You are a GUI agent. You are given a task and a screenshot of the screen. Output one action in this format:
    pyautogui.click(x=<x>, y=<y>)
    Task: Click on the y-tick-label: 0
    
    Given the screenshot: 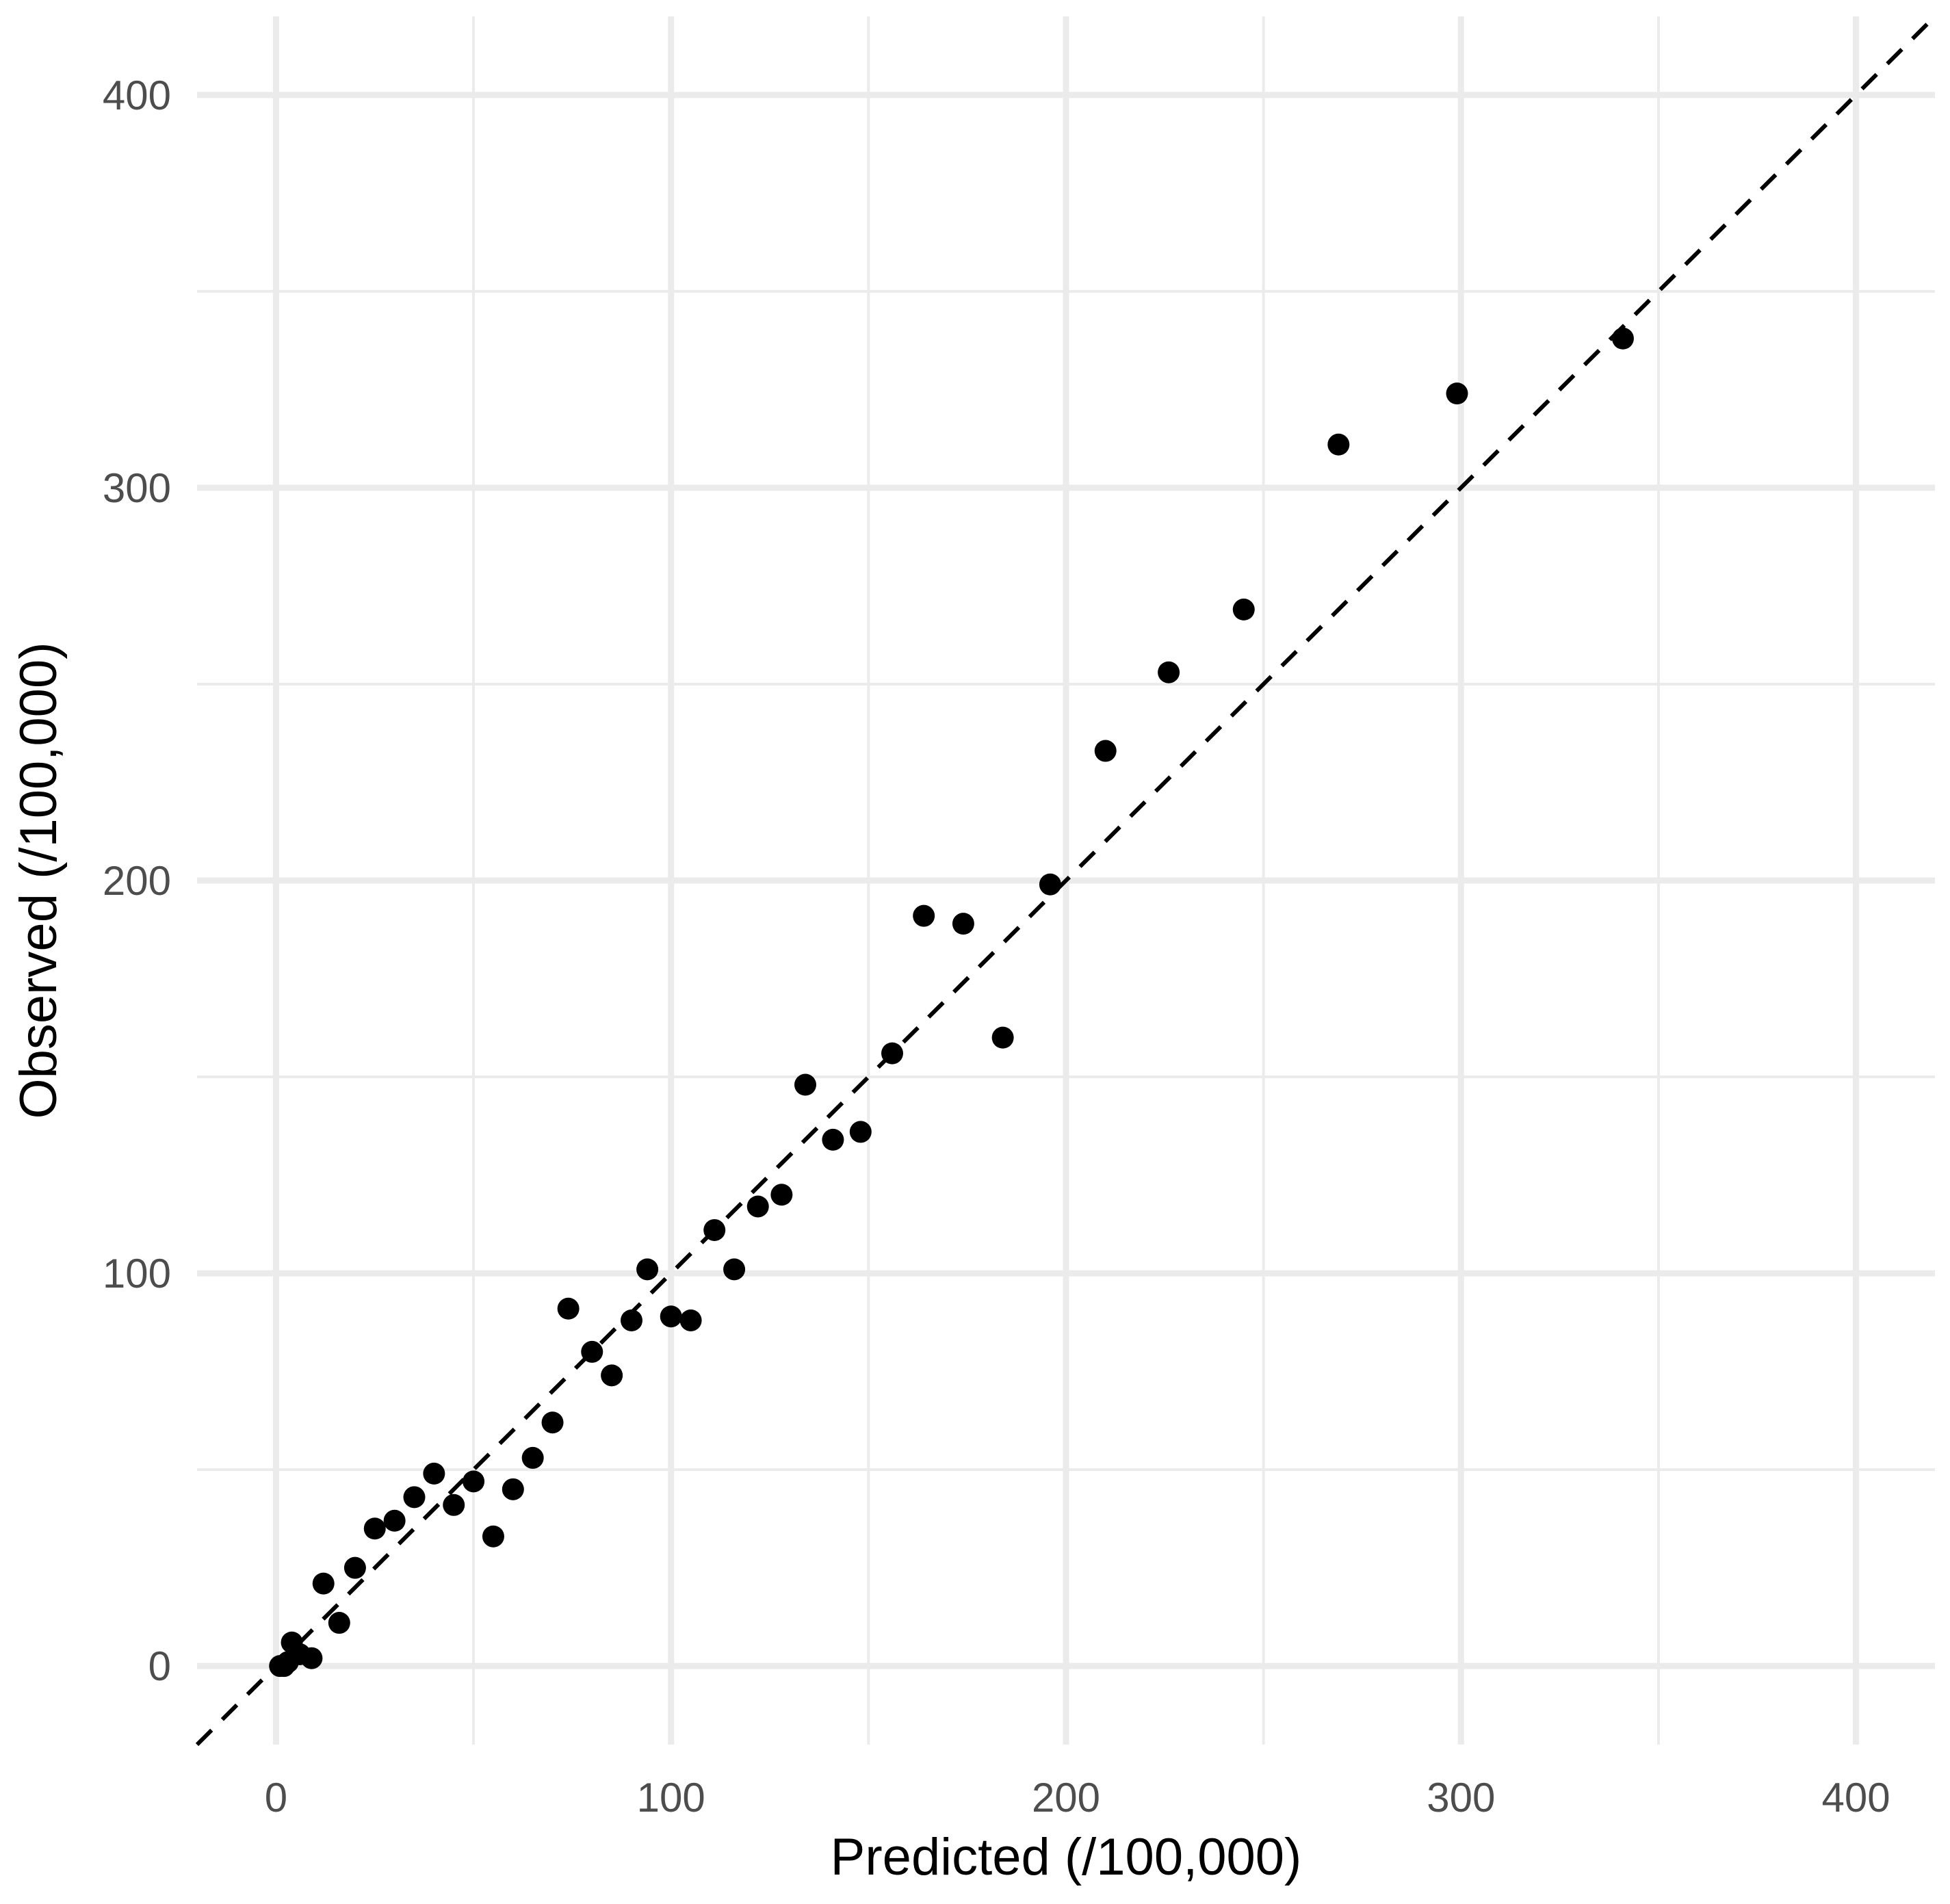 What is the action you would take?
    pyautogui.click(x=159, y=1666)
    